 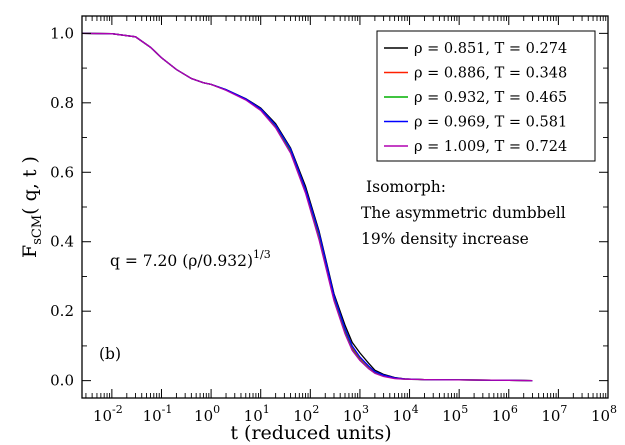 I want to click on y-tick-label: 0.2, so click(x=62, y=311).